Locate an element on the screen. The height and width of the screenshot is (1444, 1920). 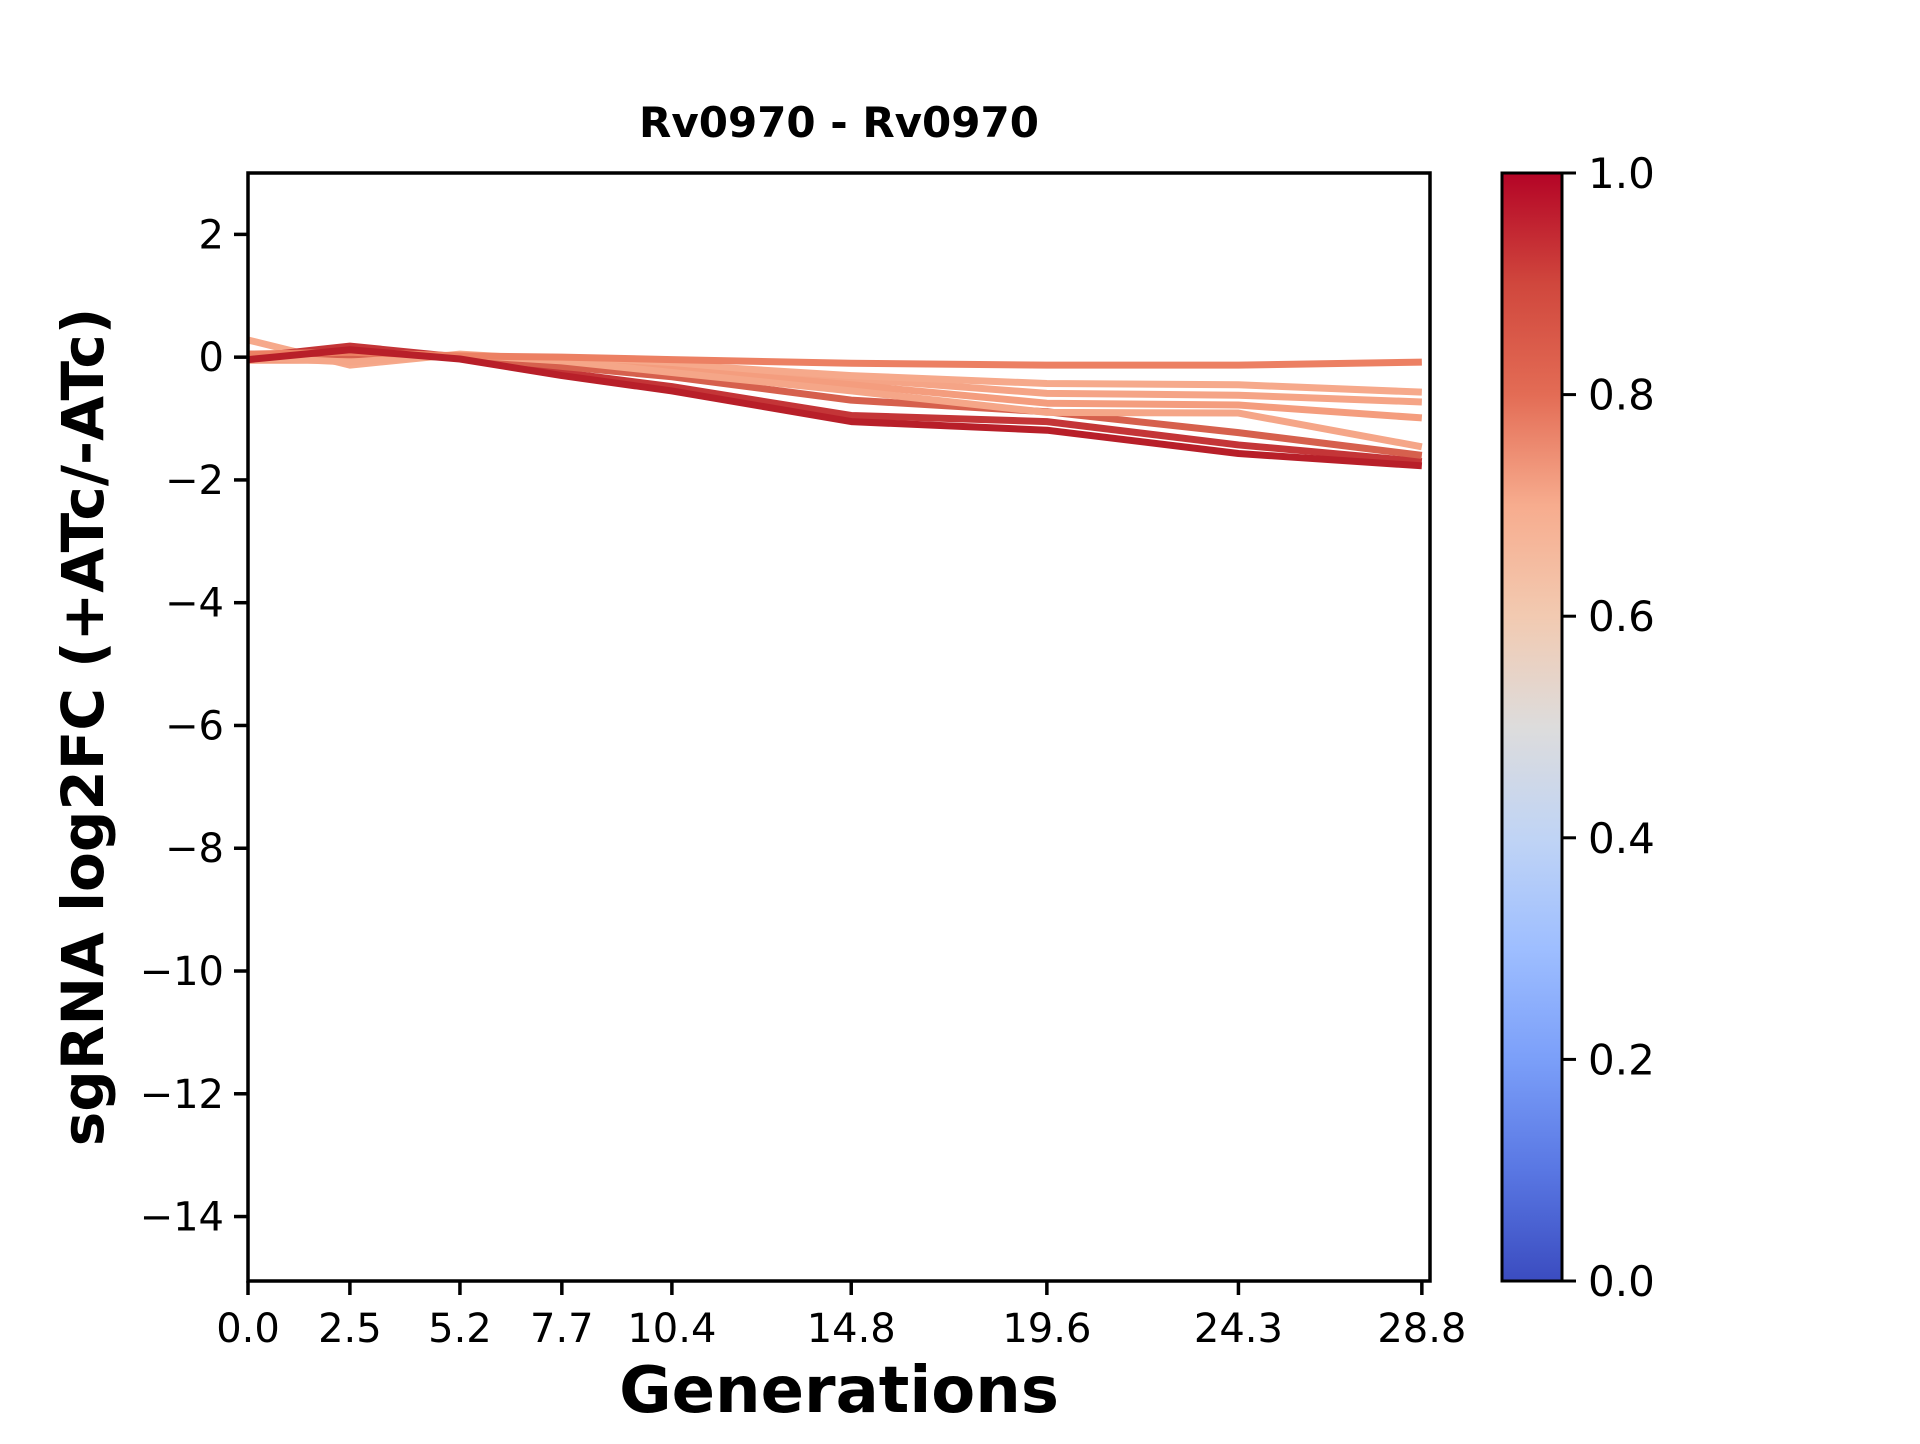
x-tick-label: 7.7 is located at coordinates (562, 1329).